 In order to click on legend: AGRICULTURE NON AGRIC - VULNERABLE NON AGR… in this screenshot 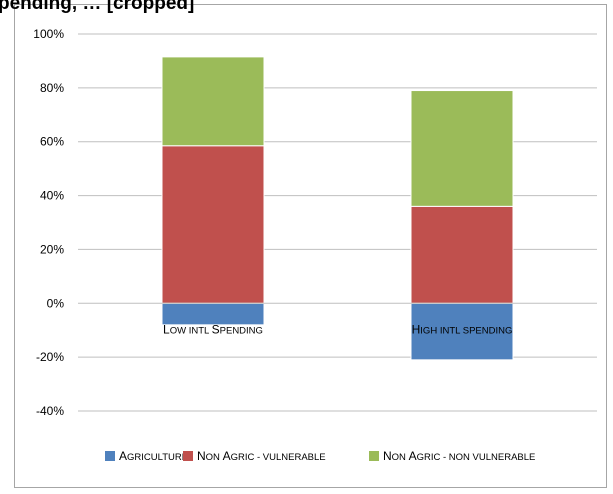, I will do `click(320, 456)`.